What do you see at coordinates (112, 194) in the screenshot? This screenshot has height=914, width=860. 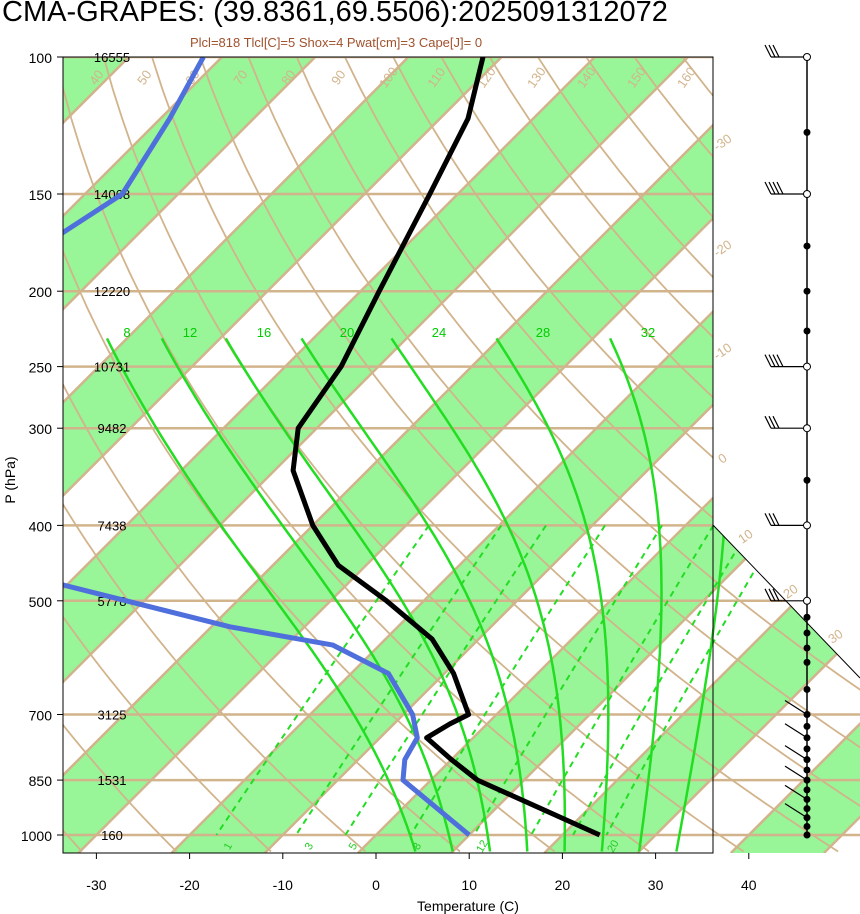 I see `height-label: 14068` at bounding box center [112, 194].